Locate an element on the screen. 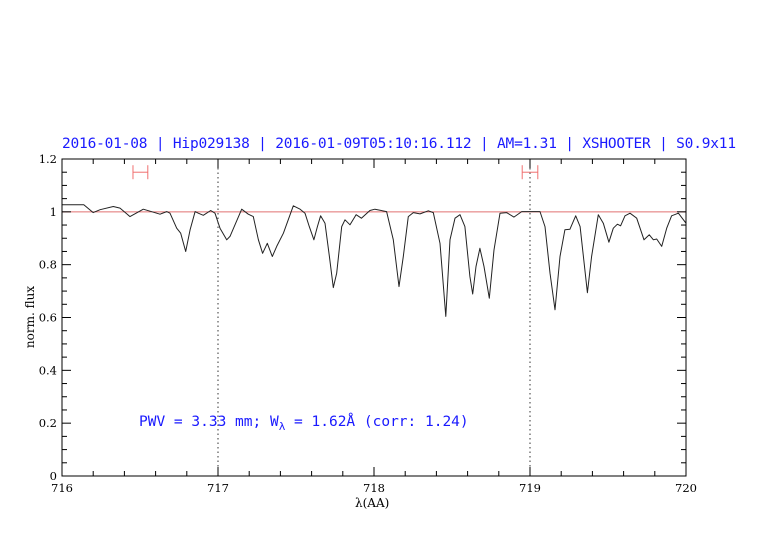  pwv-annotation: PWV = 3.33 mm; Wλ = 1.62Å (corr: 1.24) is located at coordinates (304, 423).